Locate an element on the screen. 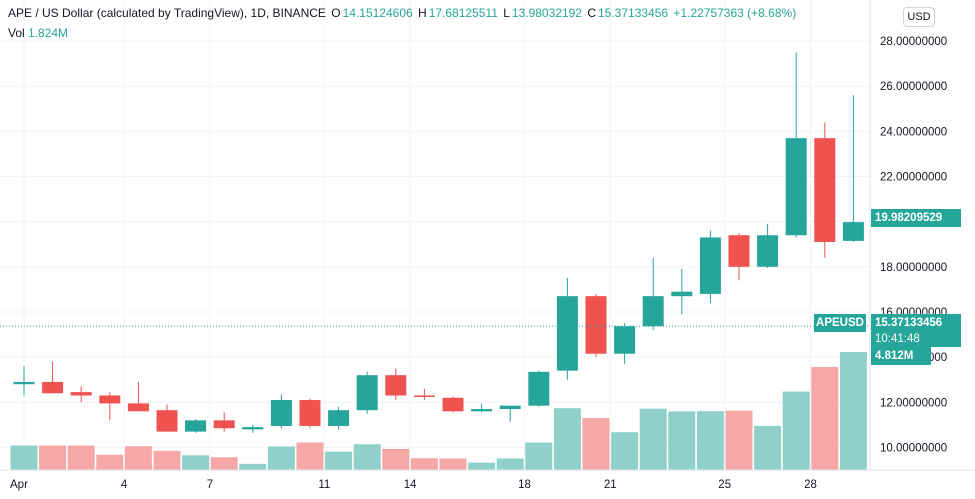 The height and width of the screenshot is (499, 975). volume-value: 1.824M is located at coordinates (48, 33).